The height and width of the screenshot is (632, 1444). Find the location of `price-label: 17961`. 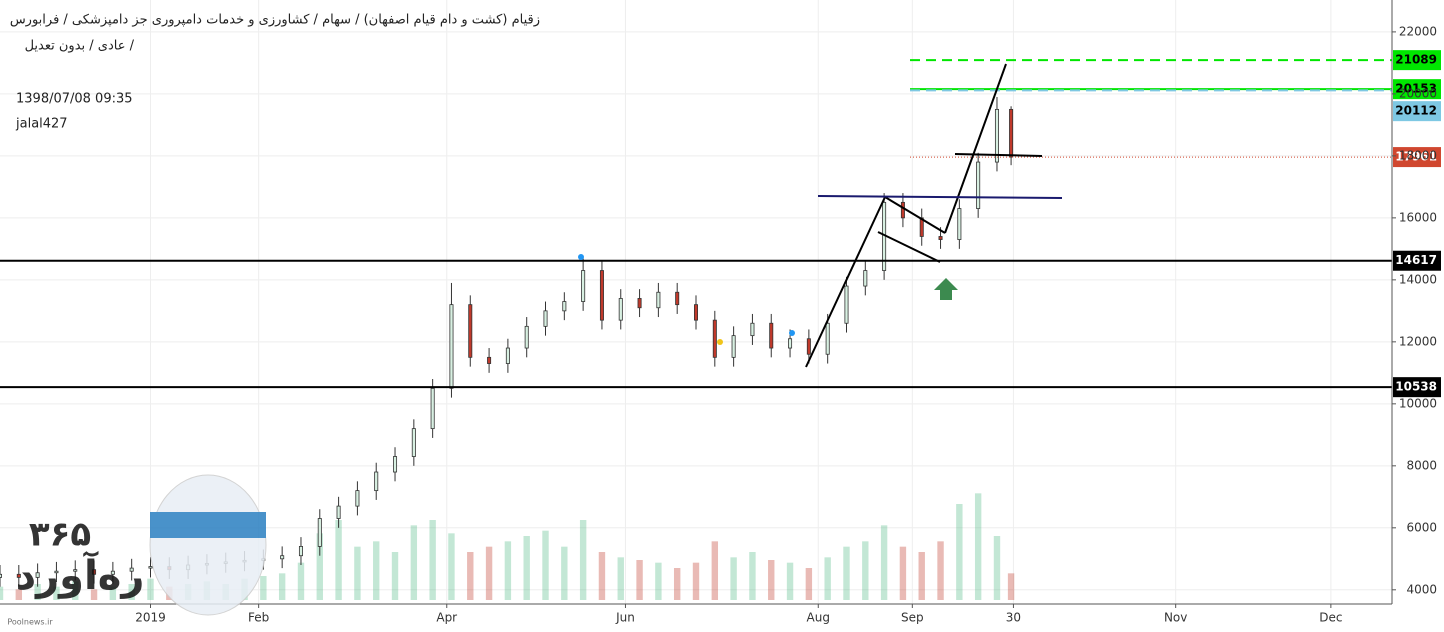

price-label: 17961 is located at coordinates (1416, 157).